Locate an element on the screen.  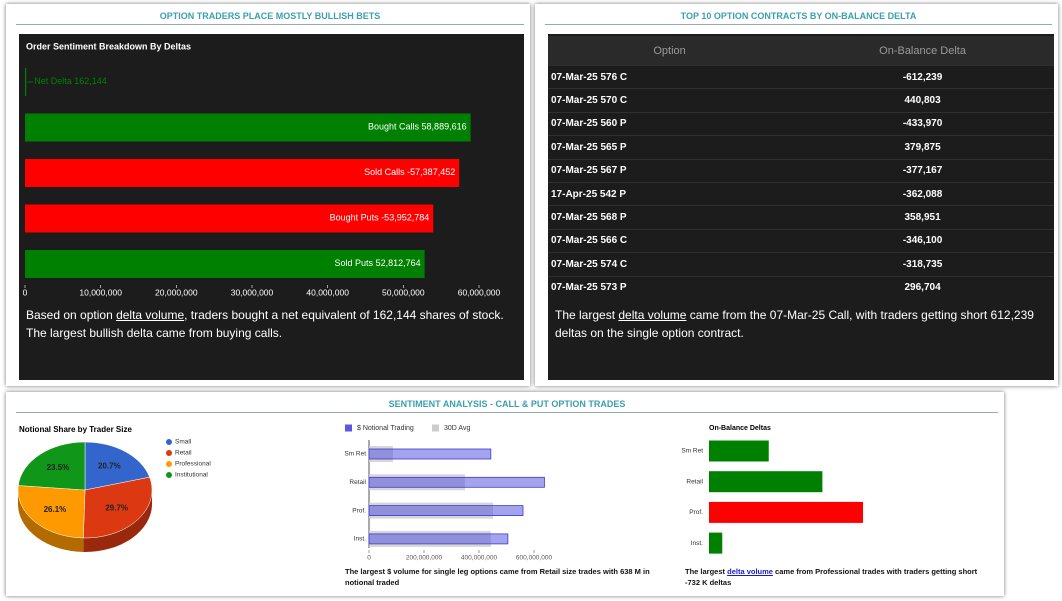
note-text: Based on option is located at coordinates (71, 315).